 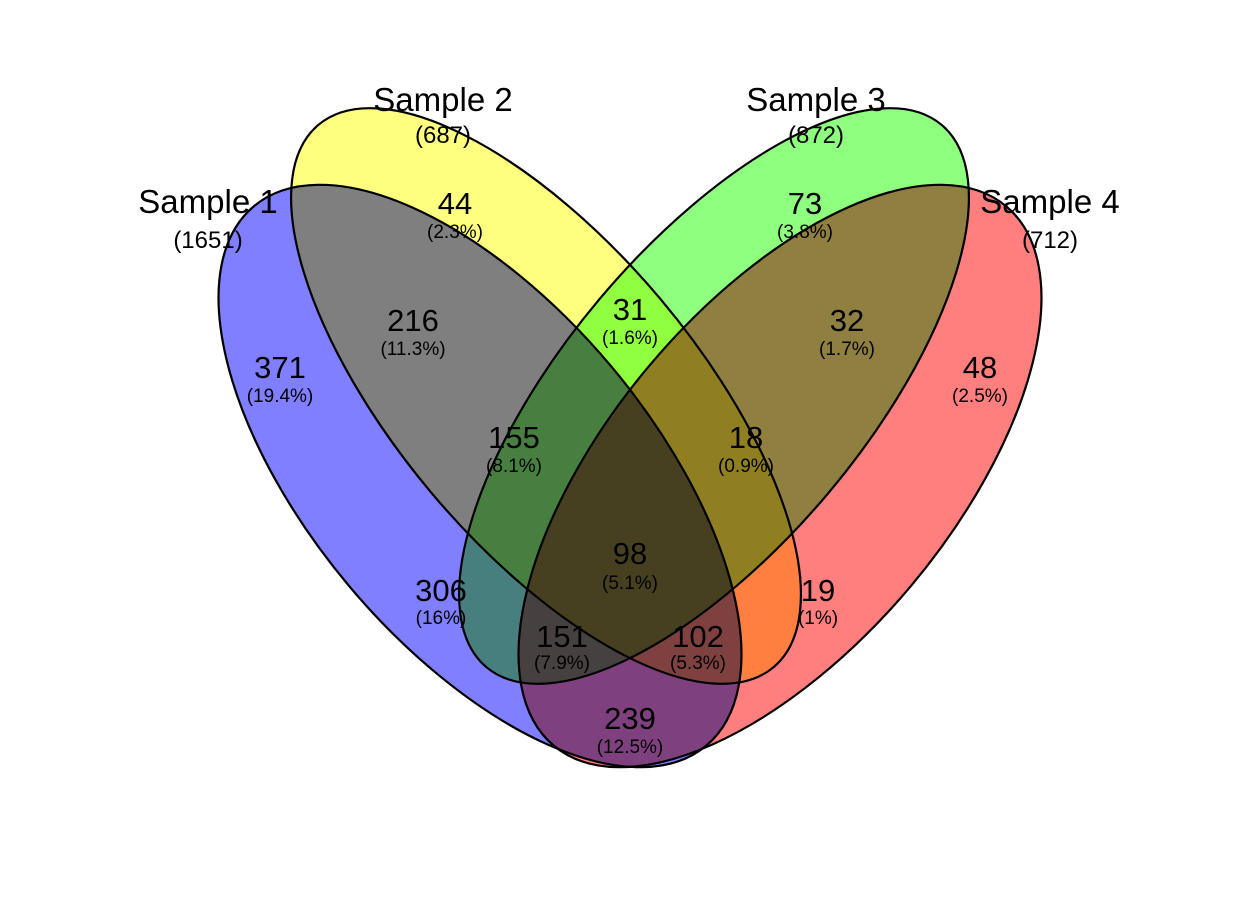 What do you see at coordinates (746, 437) in the screenshot?
I see `region-count-s2-s3-s4: 18` at bounding box center [746, 437].